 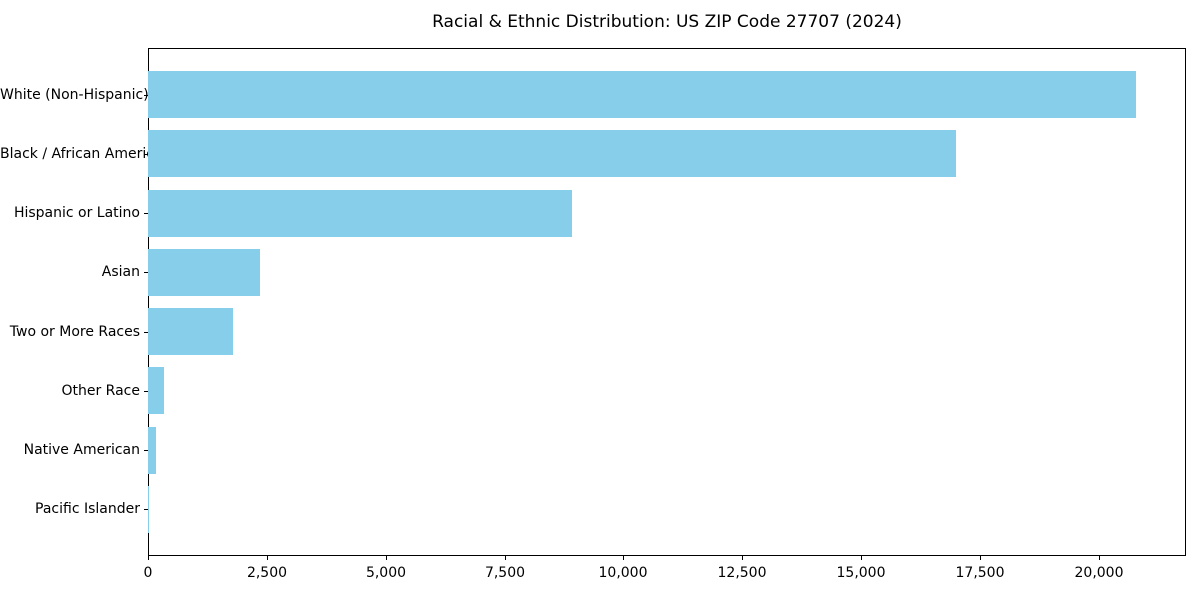 I want to click on x-tick-label: 10,000, so click(x=623, y=573).